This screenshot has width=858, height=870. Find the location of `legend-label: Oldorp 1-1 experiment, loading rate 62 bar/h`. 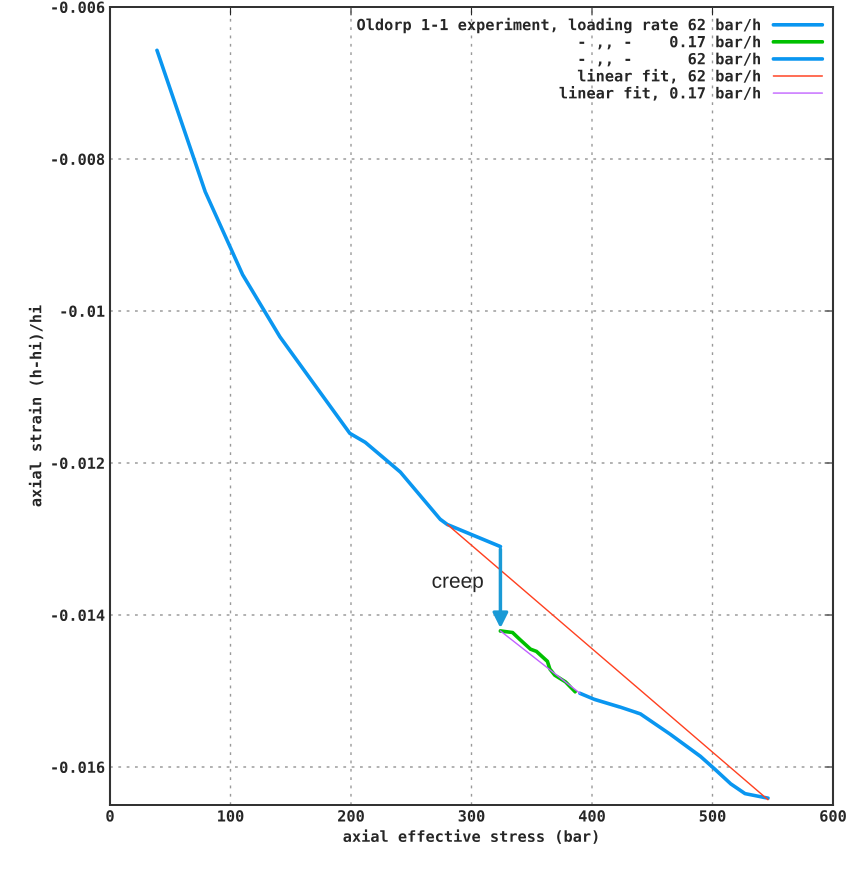

legend-label: Oldorp 1-1 experiment, loading rate 62 bar/h is located at coordinates (558, 26).